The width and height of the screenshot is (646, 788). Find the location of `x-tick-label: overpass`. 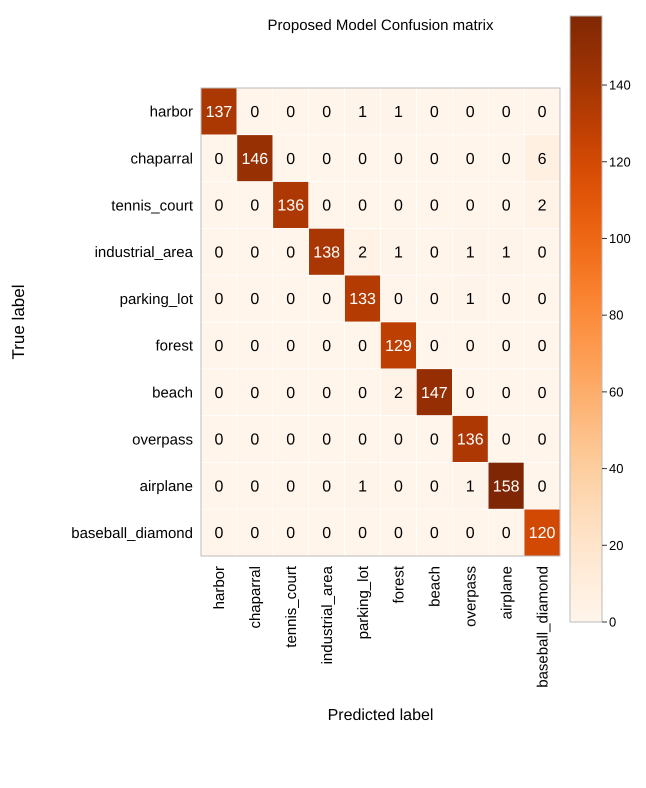

x-tick-label: overpass is located at coordinates (471, 596).